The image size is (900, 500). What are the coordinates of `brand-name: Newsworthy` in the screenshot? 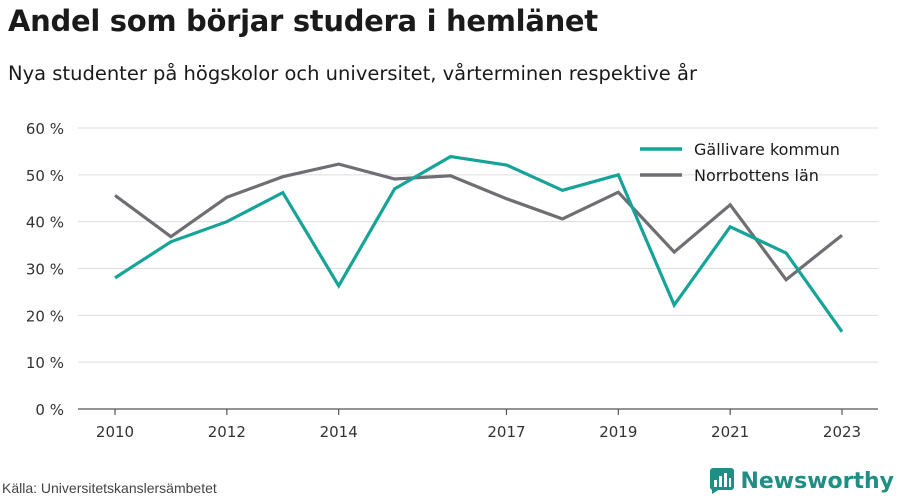 It's located at (817, 481).